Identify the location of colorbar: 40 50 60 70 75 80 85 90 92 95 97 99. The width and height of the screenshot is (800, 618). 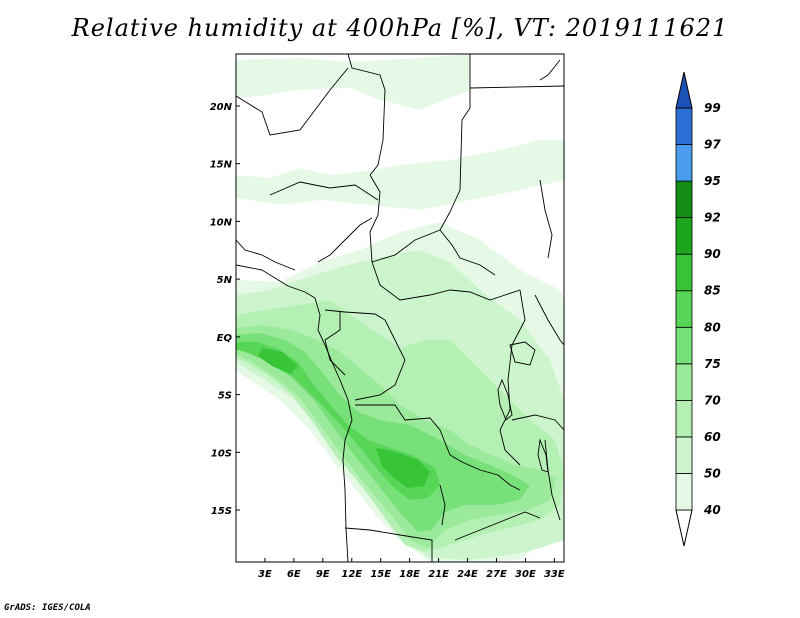
(698, 309).